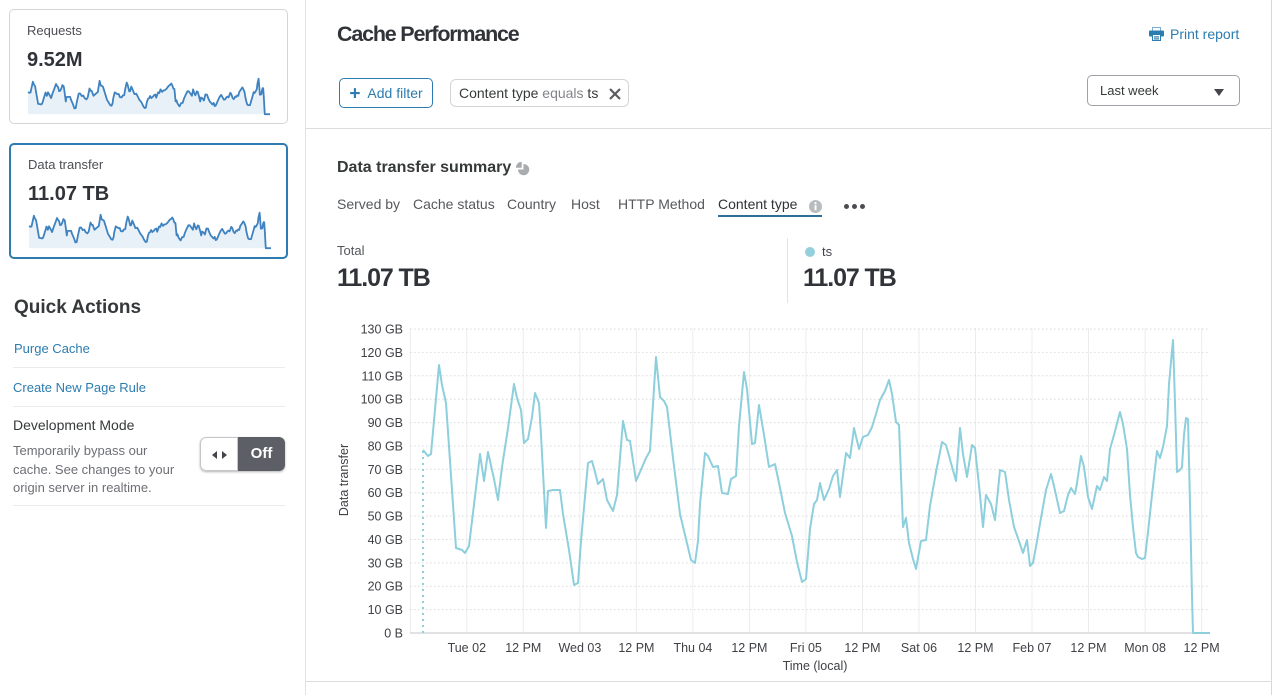 The width and height of the screenshot is (1285, 695). I want to click on svg-text: 130 GB, so click(382, 330).